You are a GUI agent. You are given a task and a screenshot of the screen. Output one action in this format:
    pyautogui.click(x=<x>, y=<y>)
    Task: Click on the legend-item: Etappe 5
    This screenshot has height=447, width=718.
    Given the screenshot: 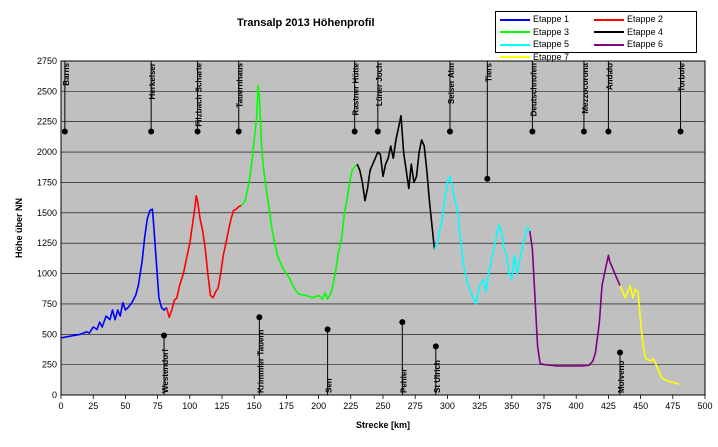 What is the action you would take?
    pyautogui.click(x=534, y=44)
    